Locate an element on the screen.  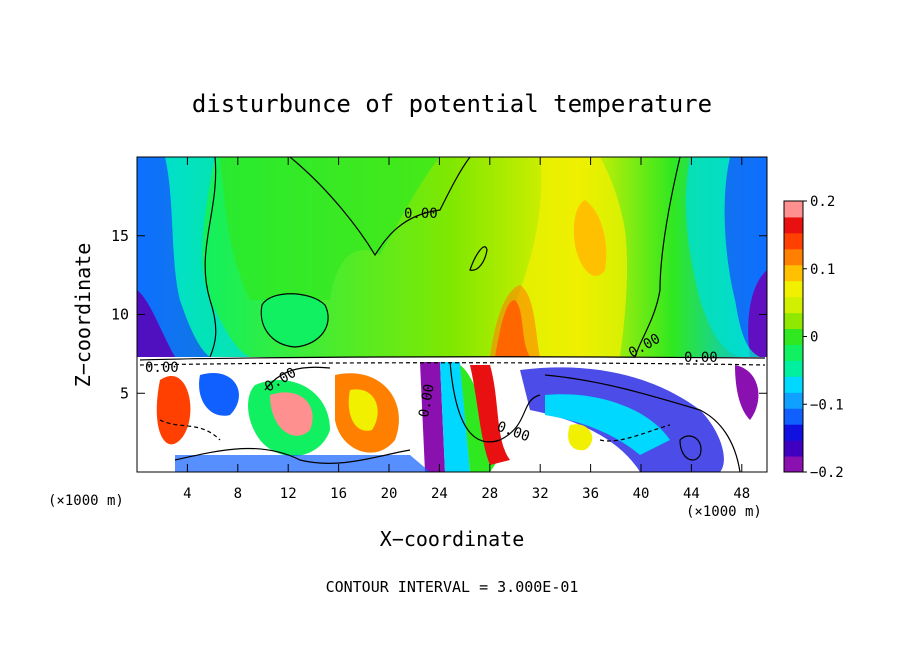
lower-purple-column is located at coordinates (432, 417).